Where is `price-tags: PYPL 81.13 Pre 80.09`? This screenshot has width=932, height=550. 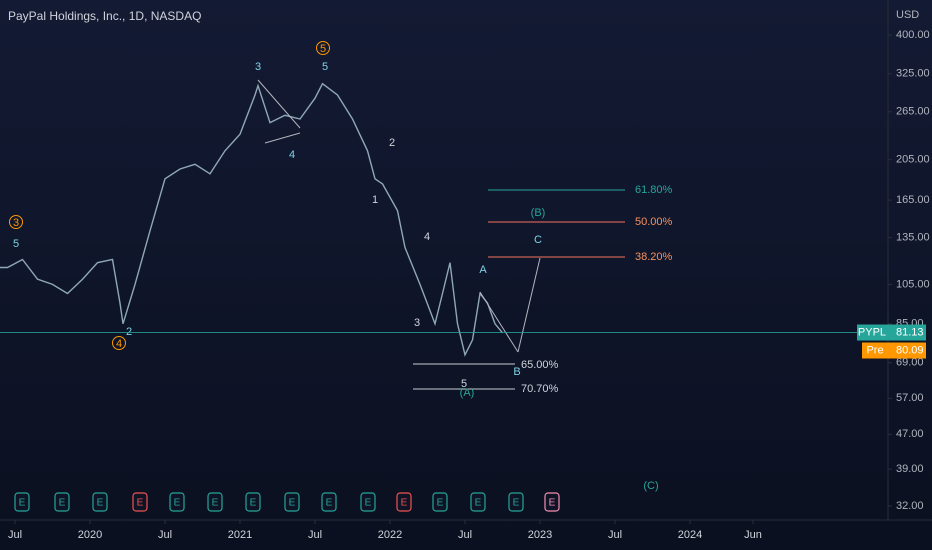
price-tags: PYPL 81.13 Pre 80.09 is located at coordinates (463, 341).